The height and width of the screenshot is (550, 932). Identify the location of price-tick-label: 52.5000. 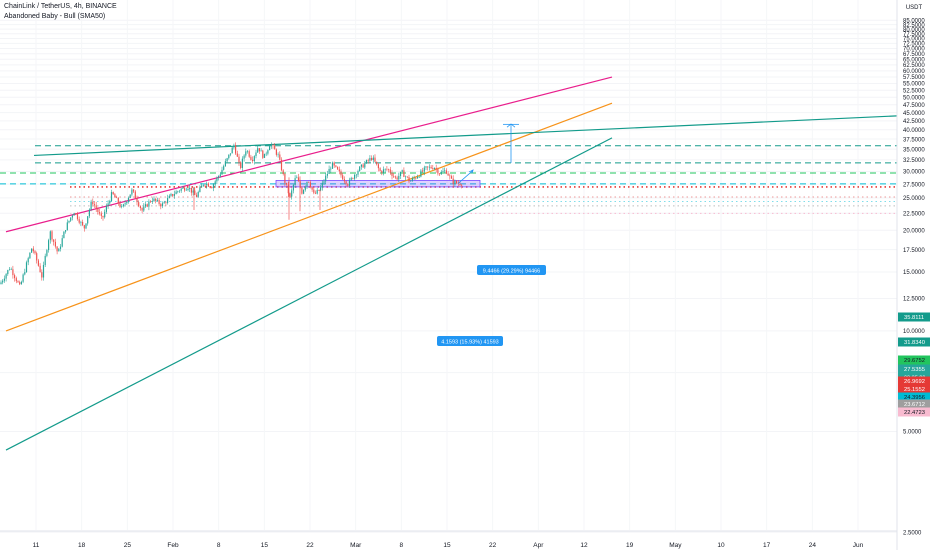
(914, 91).